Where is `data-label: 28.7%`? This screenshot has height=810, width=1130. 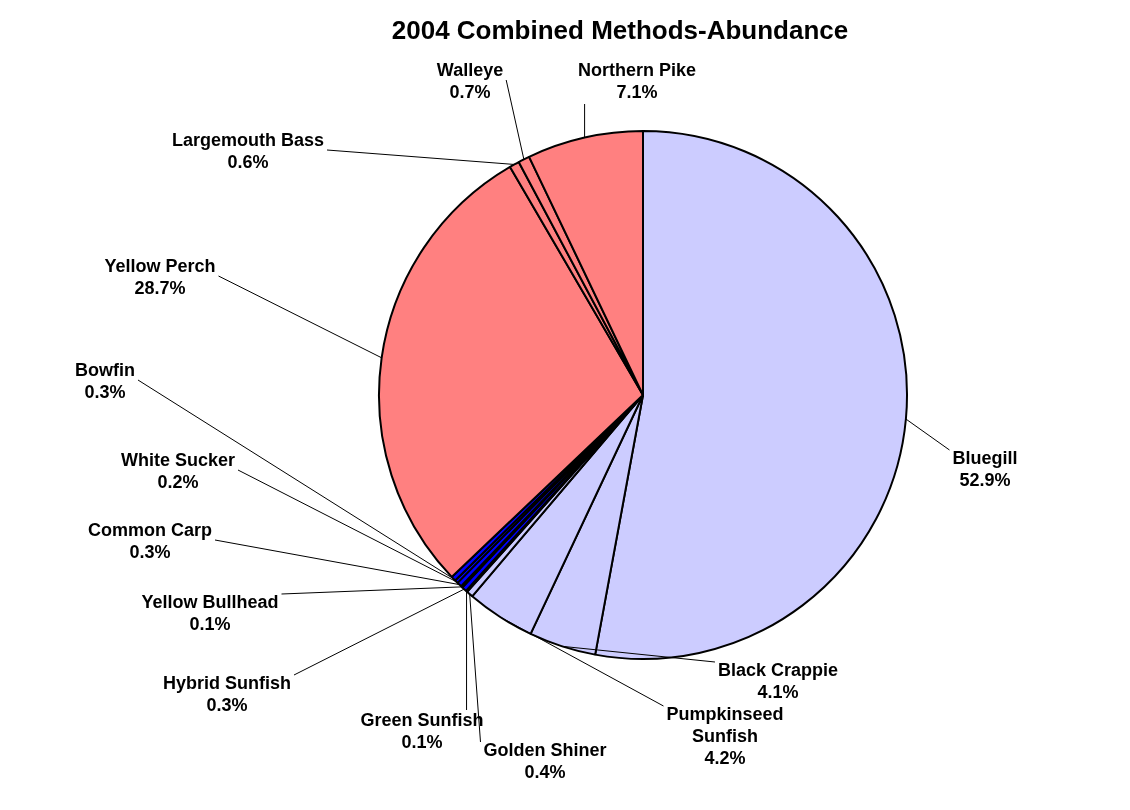
data-label: 28.7% is located at coordinates (160, 287).